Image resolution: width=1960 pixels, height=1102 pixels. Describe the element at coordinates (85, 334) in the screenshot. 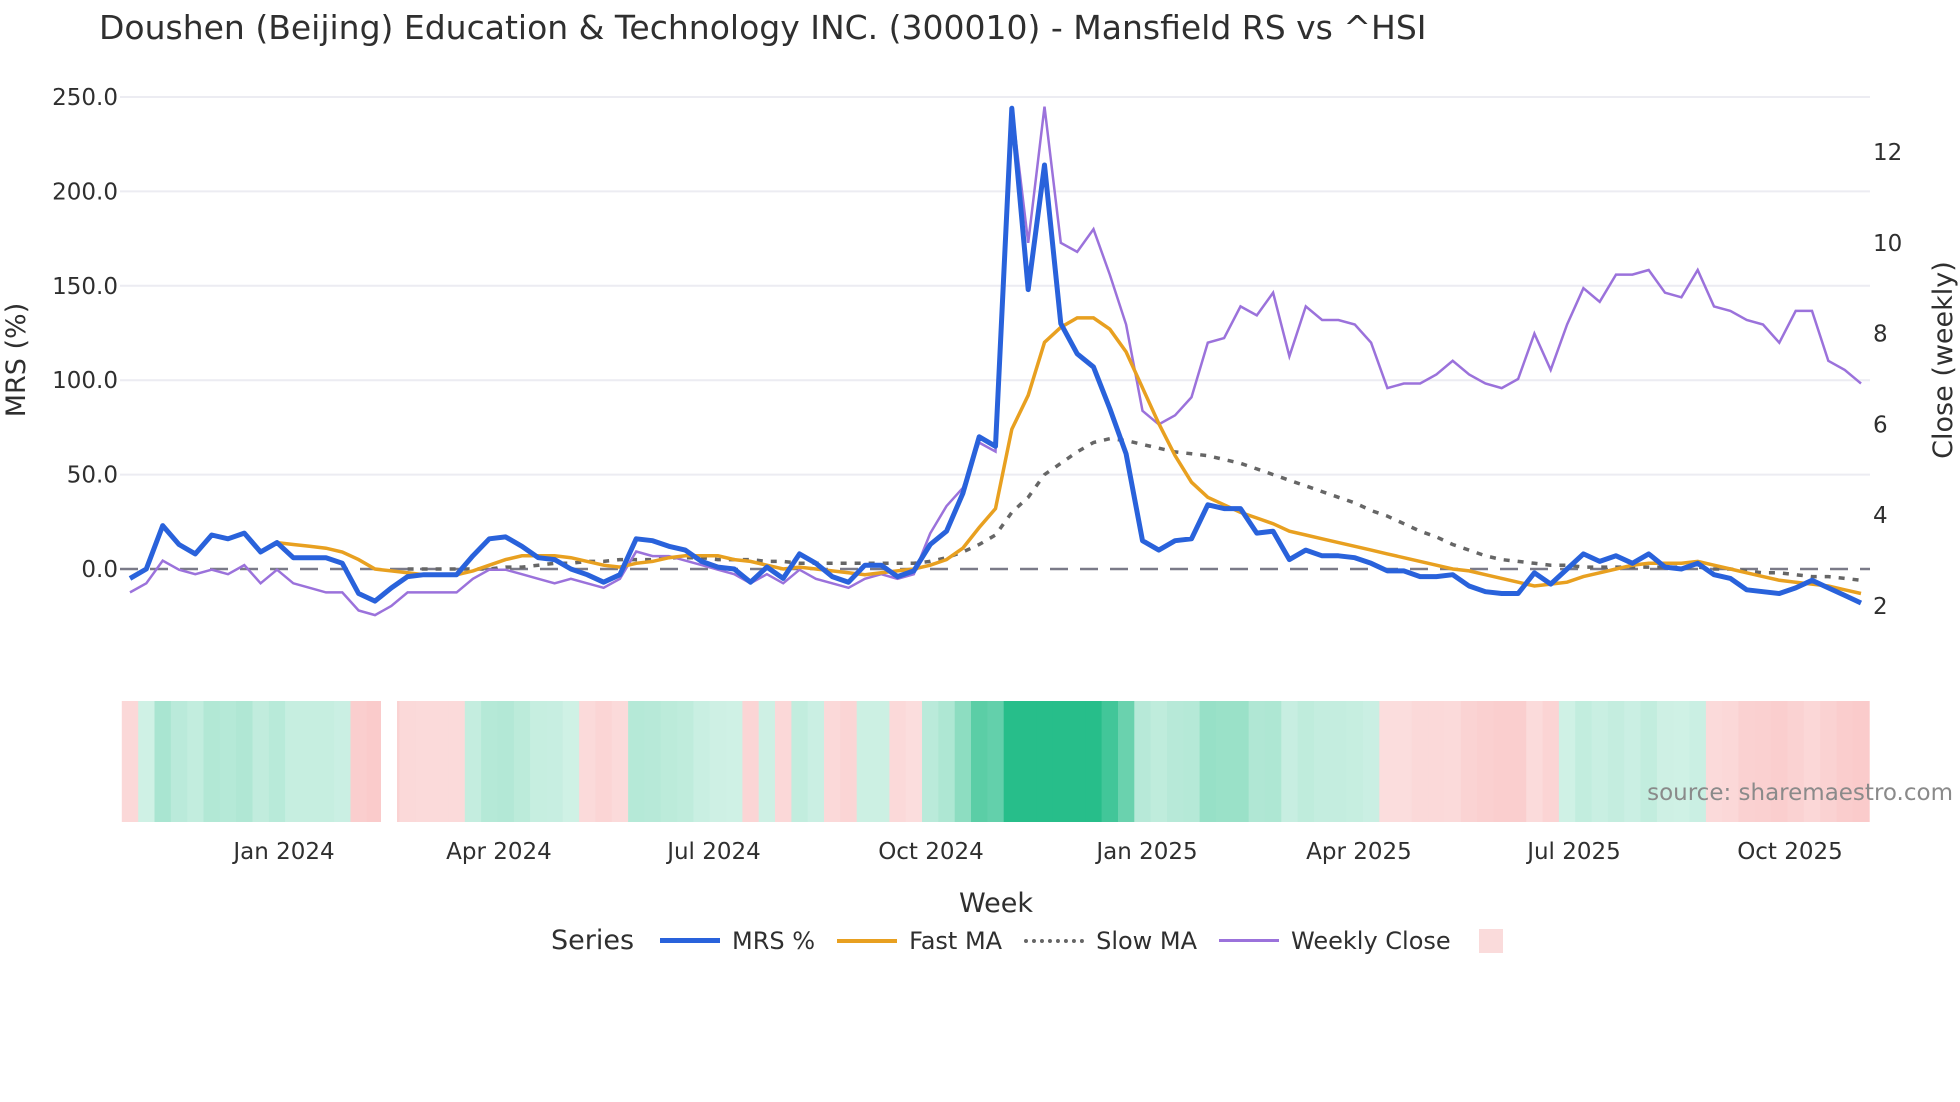

I see `y-axis-ticks: 250.0 200.0 150.0 100.0 50.0 0.0` at that location.